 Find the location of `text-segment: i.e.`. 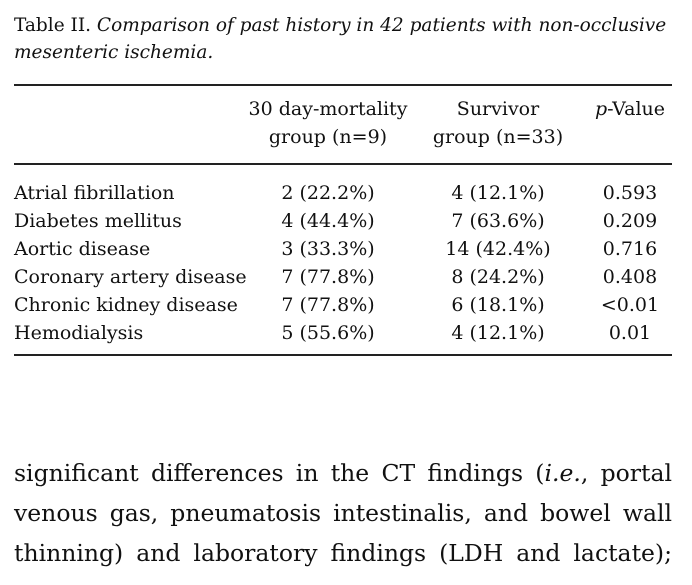

text-segment: i.e. is located at coordinates (562, 473).